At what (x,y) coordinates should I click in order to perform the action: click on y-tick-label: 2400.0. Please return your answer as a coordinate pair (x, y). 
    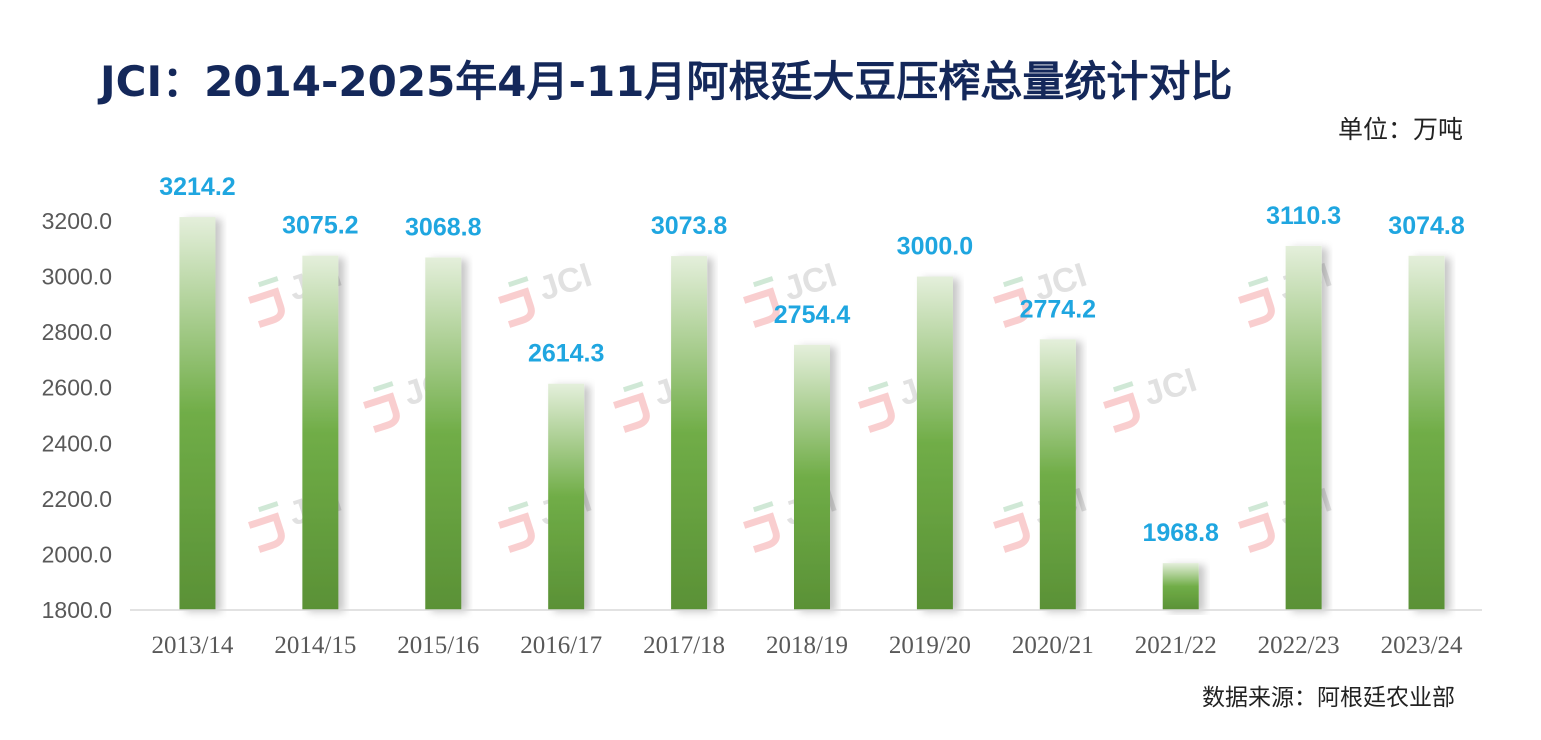
    Looking at the image, I should click on (77, 443).